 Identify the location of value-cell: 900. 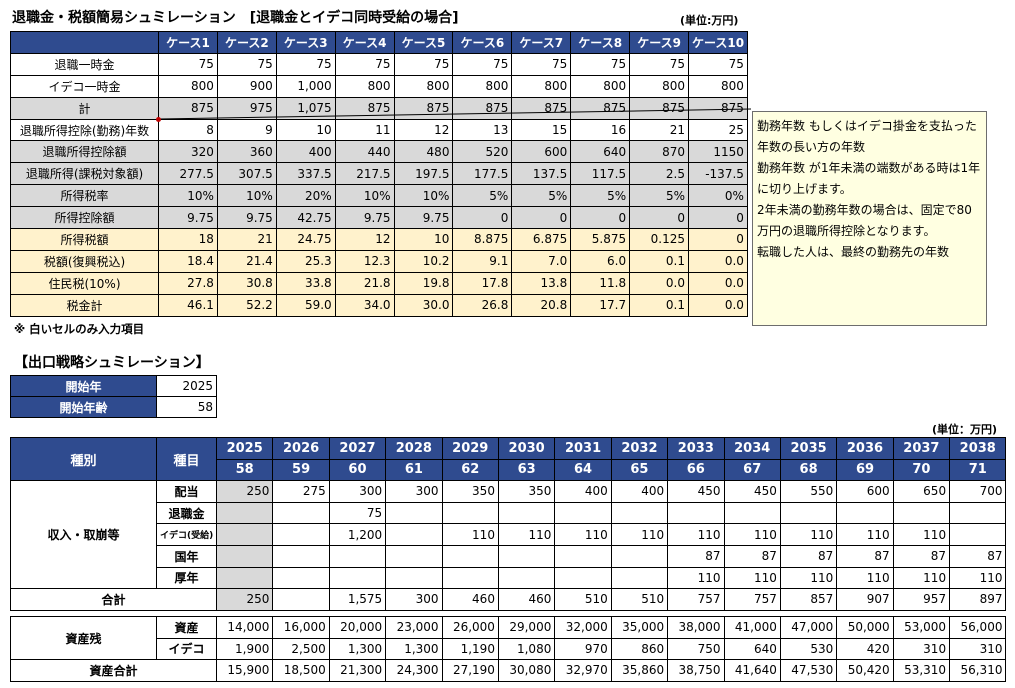
(246, 86).